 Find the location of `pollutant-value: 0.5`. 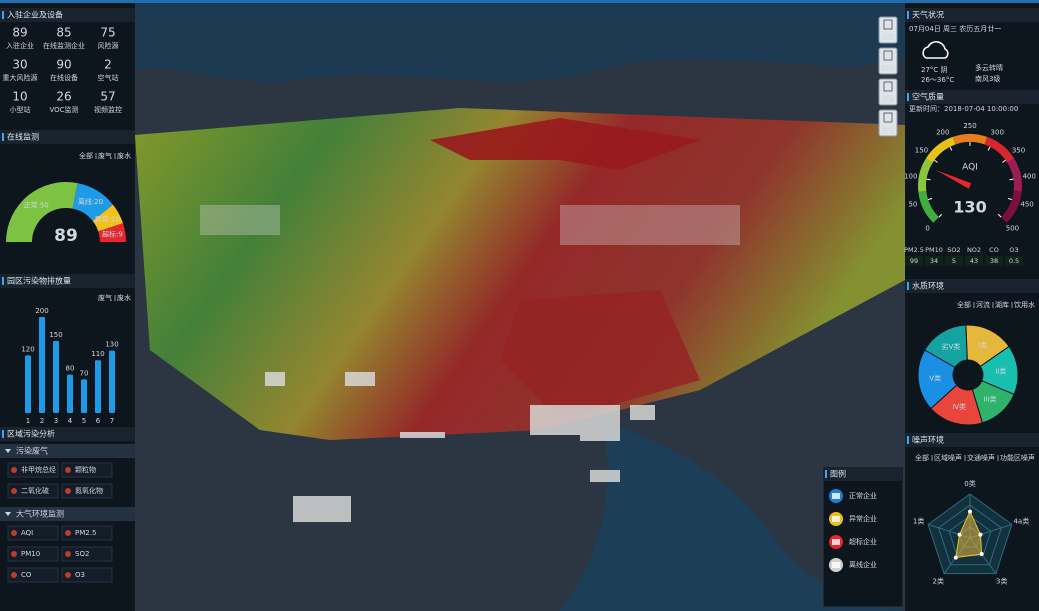

pollutant-value: 0.5 is located at coordinates (1014, 261).